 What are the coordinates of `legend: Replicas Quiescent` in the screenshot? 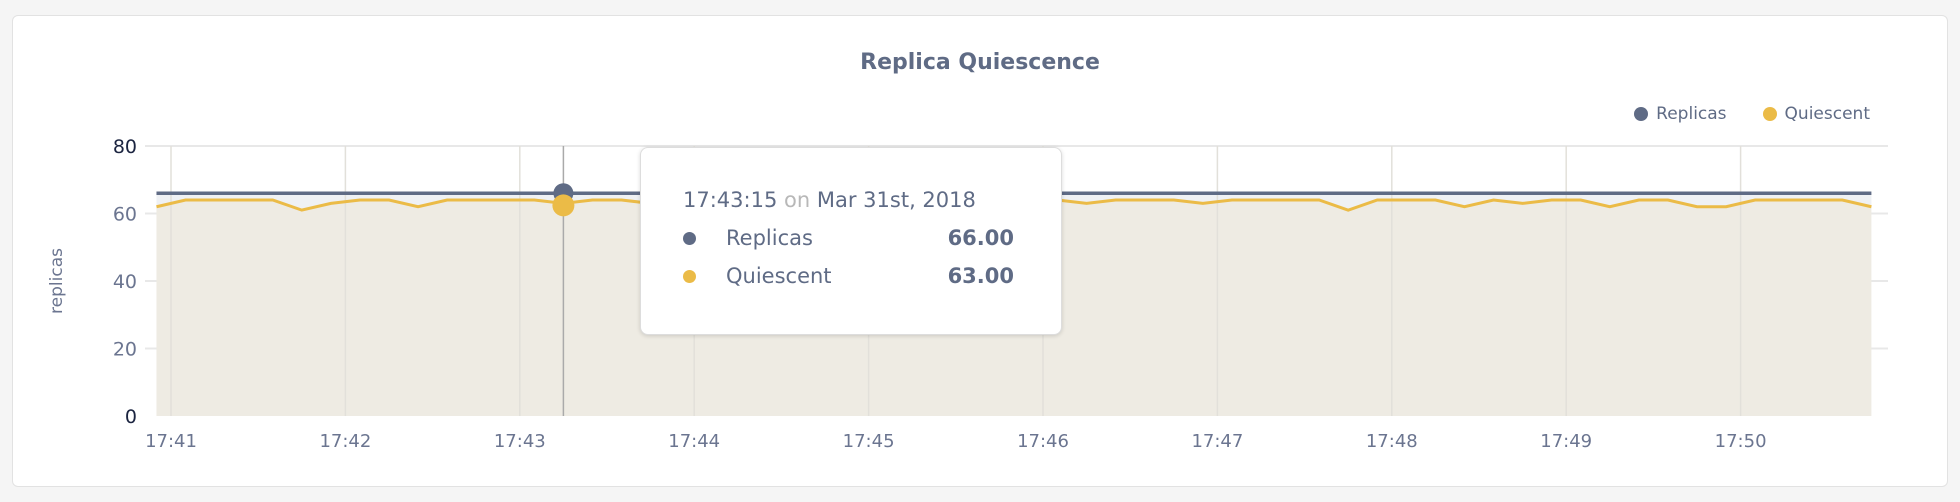 It's located at (1752, 114).